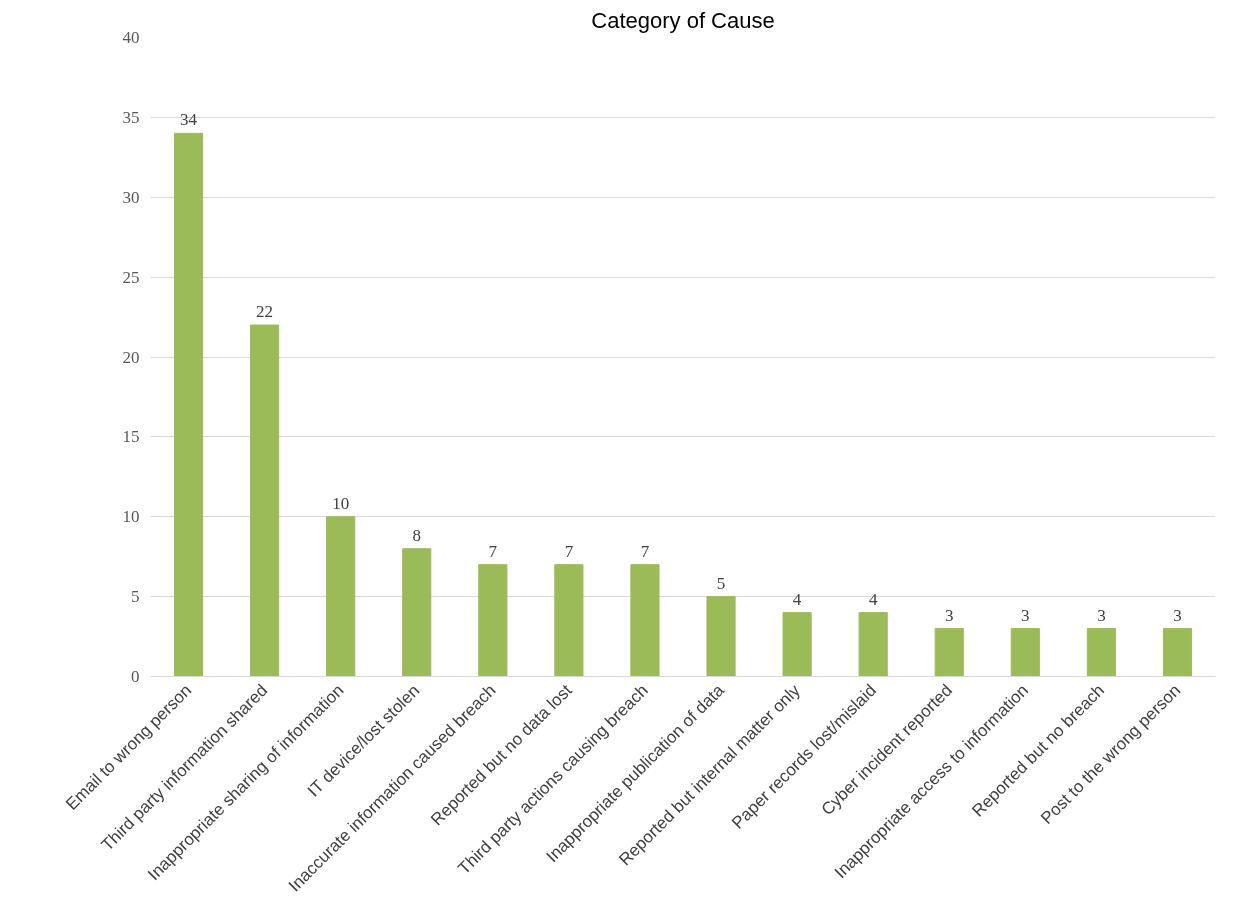  Describe the element at coordinates (189, 120) in the screenshot. I see `data-label: 34` at that location.